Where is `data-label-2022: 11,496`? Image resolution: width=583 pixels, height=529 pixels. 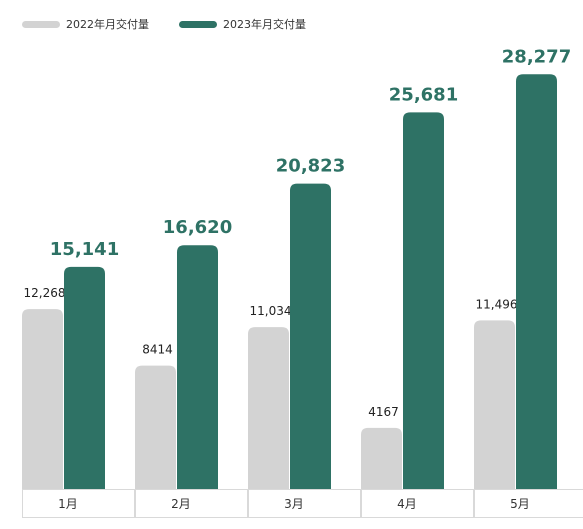 data-label-2022: 11,496 is located at coordinates (497, 304).